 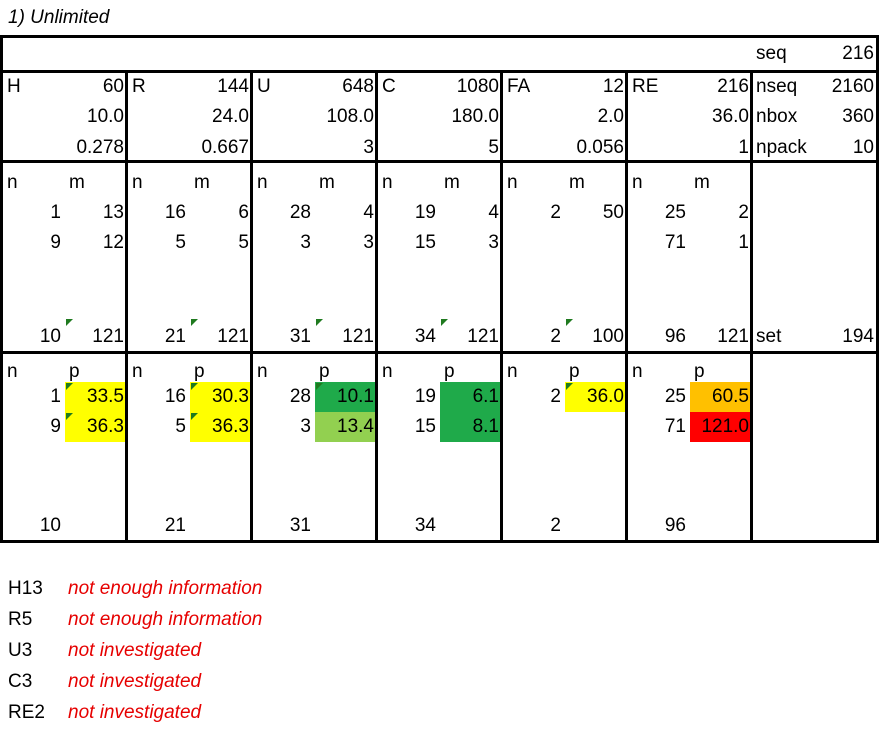 What do you see at coordinates (50, 336) in the screenshot?
I see `m-n-total: 10` at bounding box center [50, 336].